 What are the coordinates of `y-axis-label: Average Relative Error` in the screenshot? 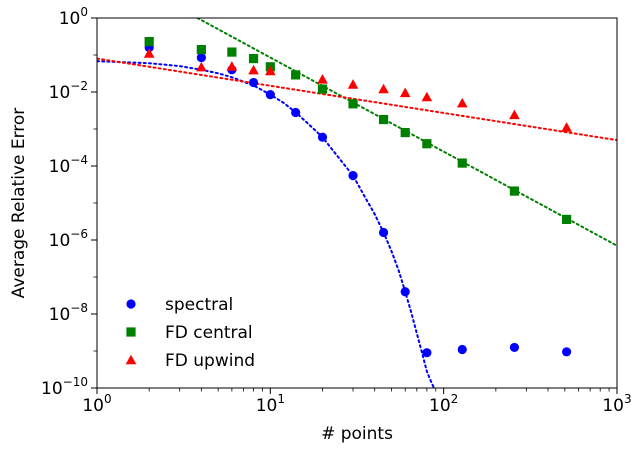 It's located at (19, 203).